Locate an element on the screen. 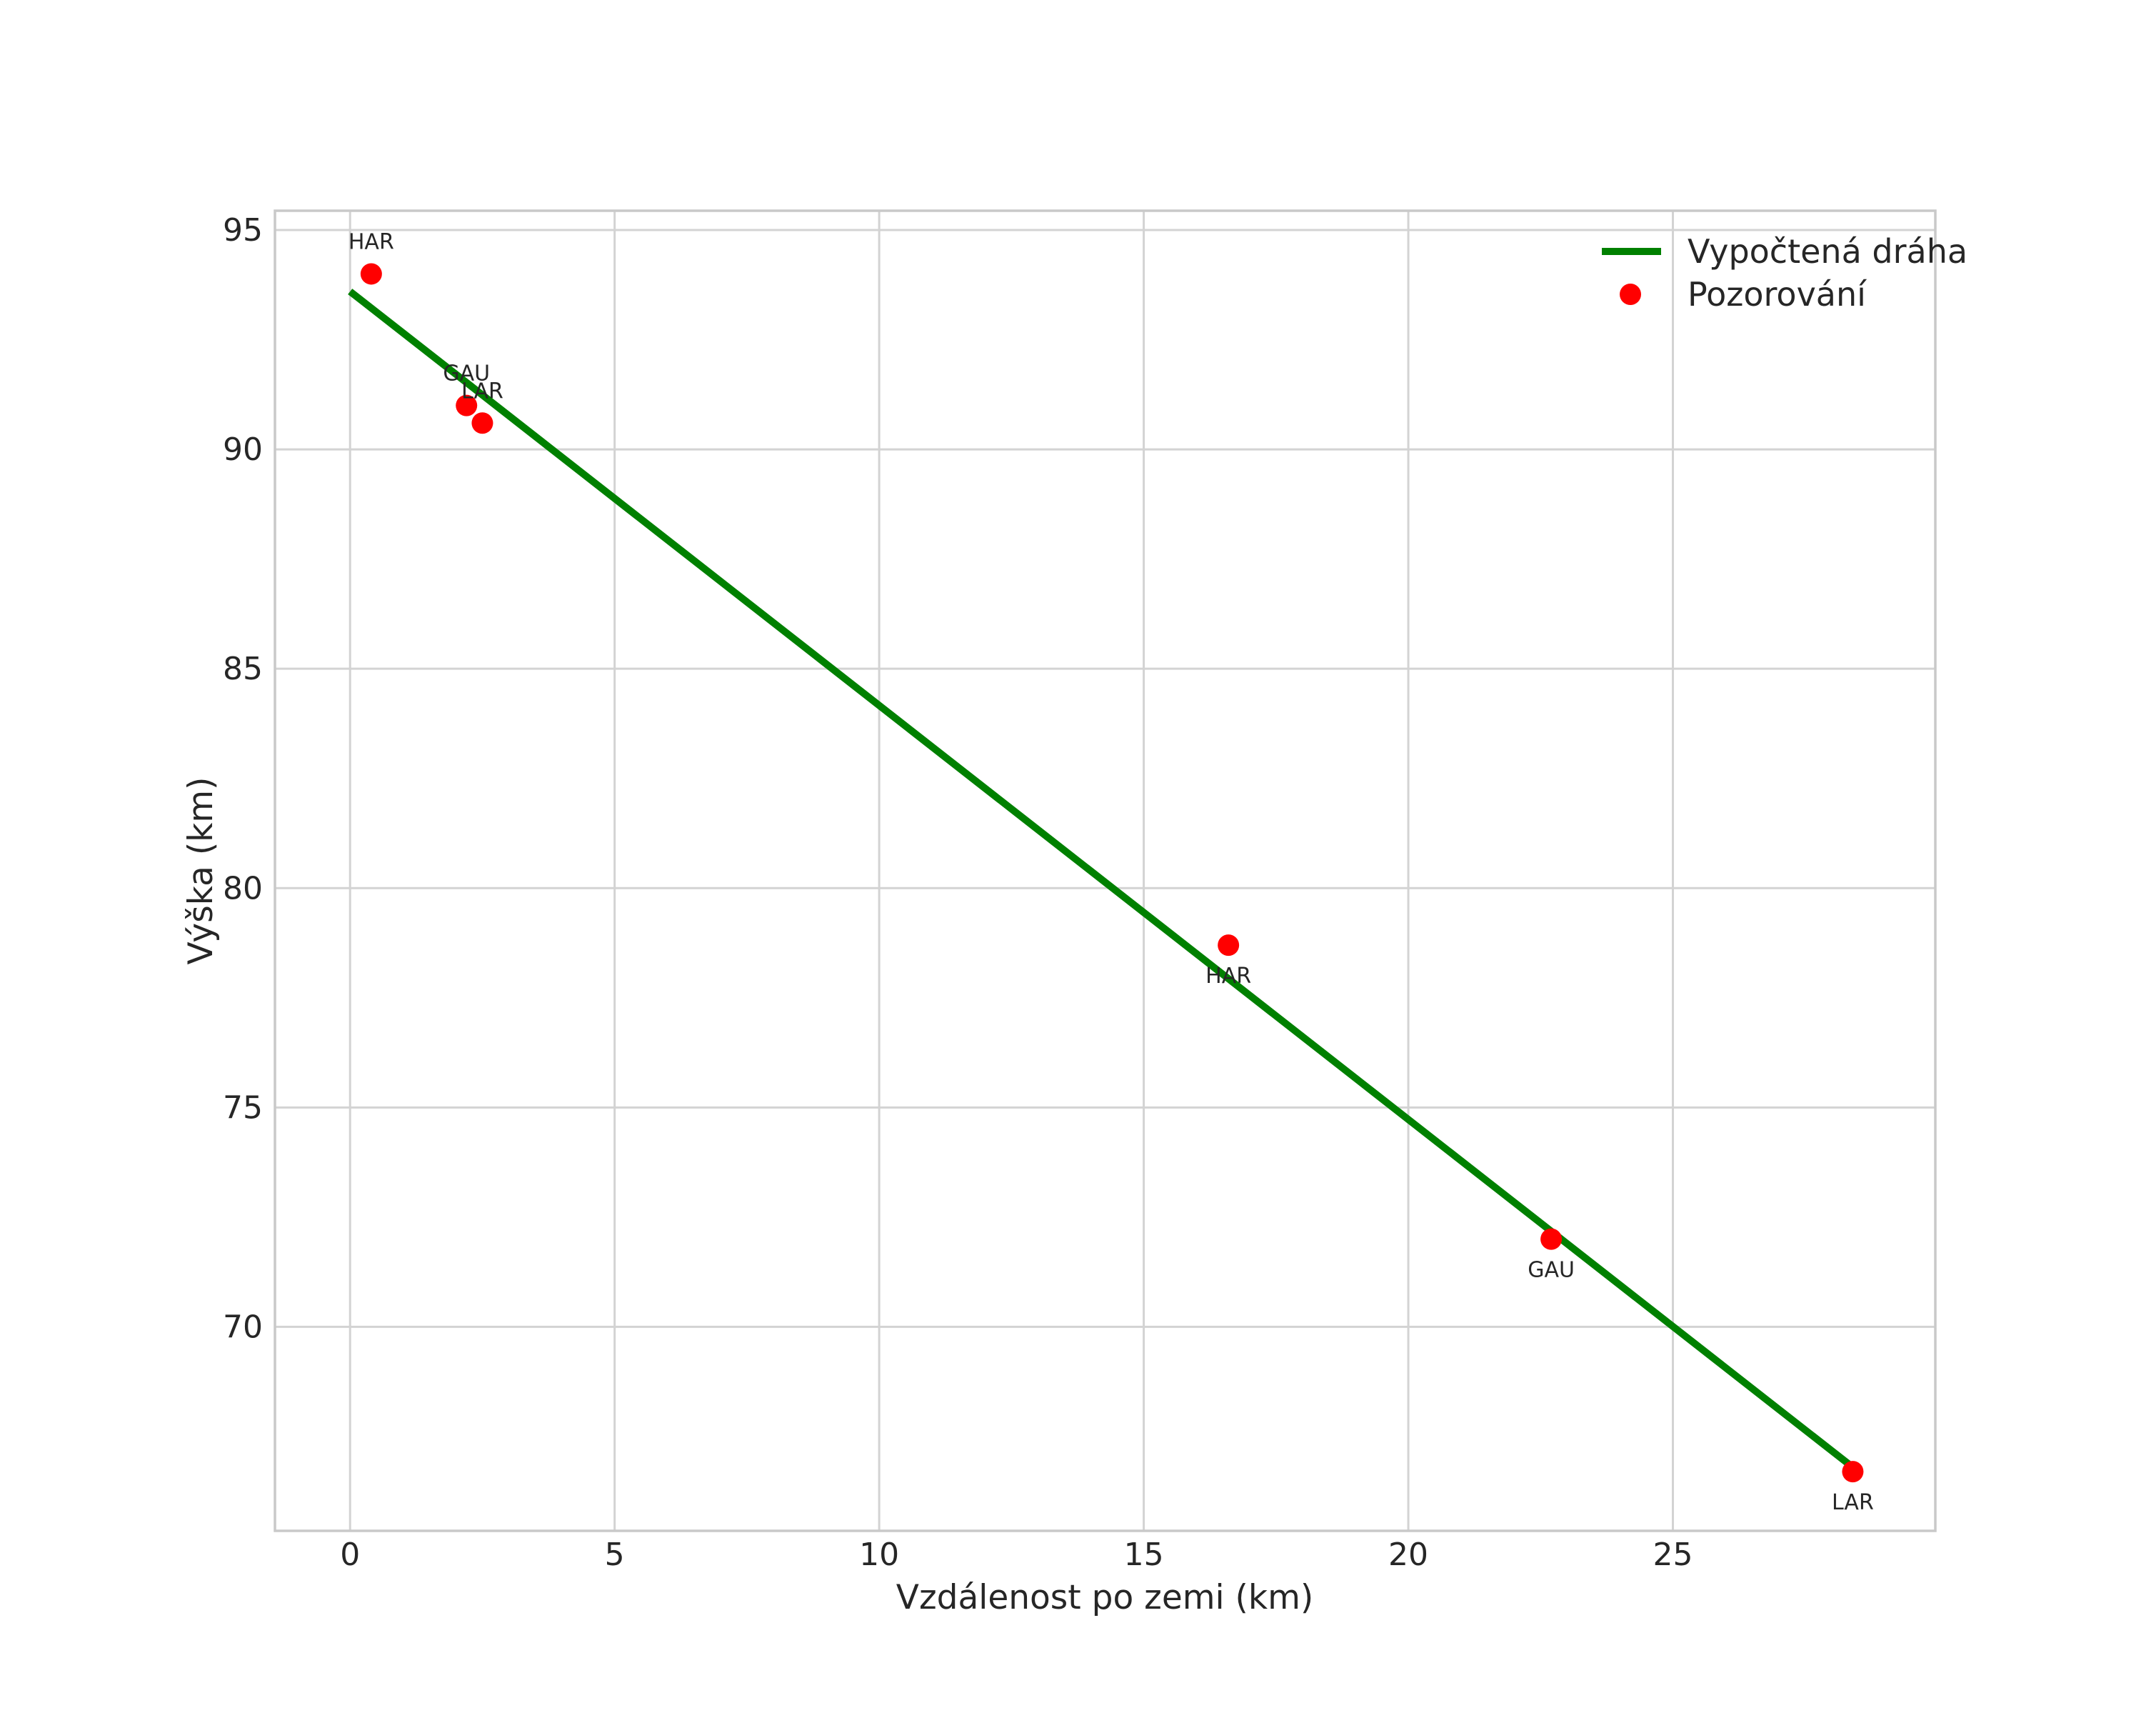 This screenshot has width=2156, height=1728. point-label-lar-5: LAR is located at coordinates (1853, 1502).